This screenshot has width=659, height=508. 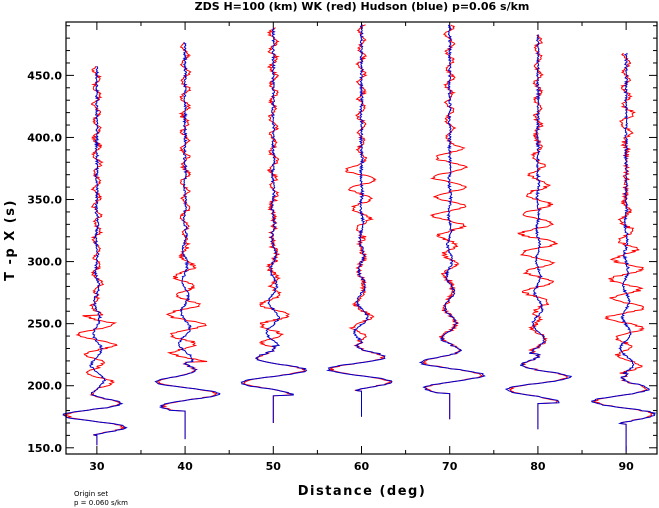 I want to click on y-axis-title: T -p X (s), so click(x=10, y=240).